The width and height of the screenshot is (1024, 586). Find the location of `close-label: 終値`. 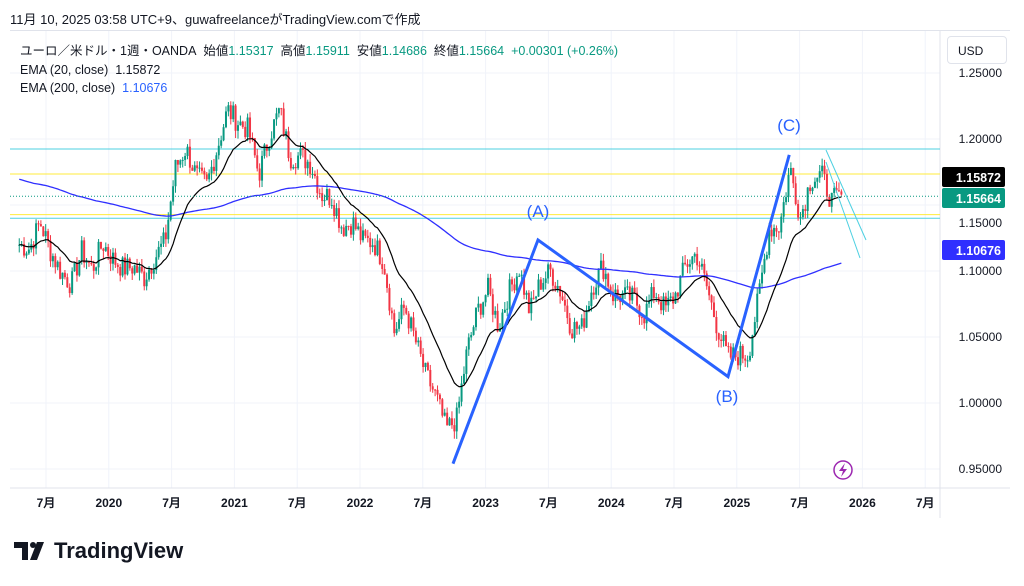

close-label: 終値 is located at coordinates (446, 51).